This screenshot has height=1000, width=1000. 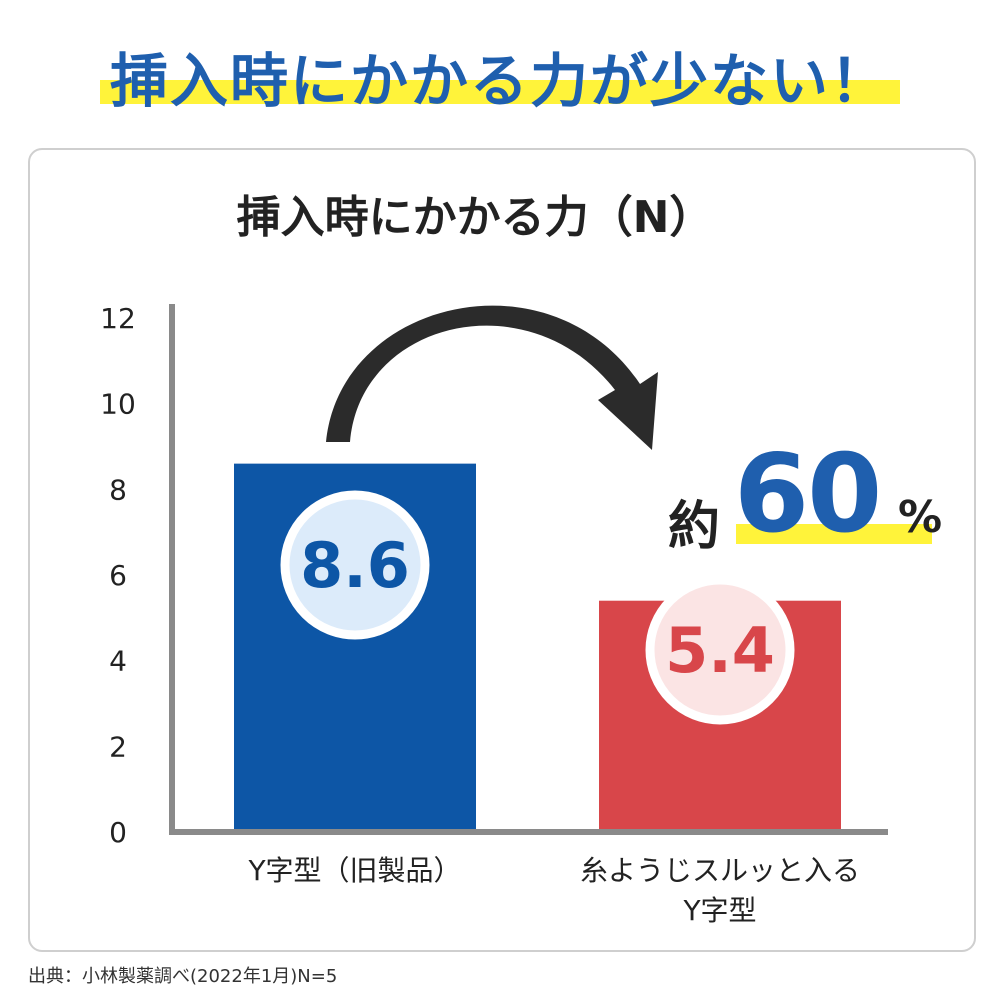 What do you see at coordinates (118, 832) in the screenshot?
I see `y-tick-label: 0` at bounding box center [118, 832].